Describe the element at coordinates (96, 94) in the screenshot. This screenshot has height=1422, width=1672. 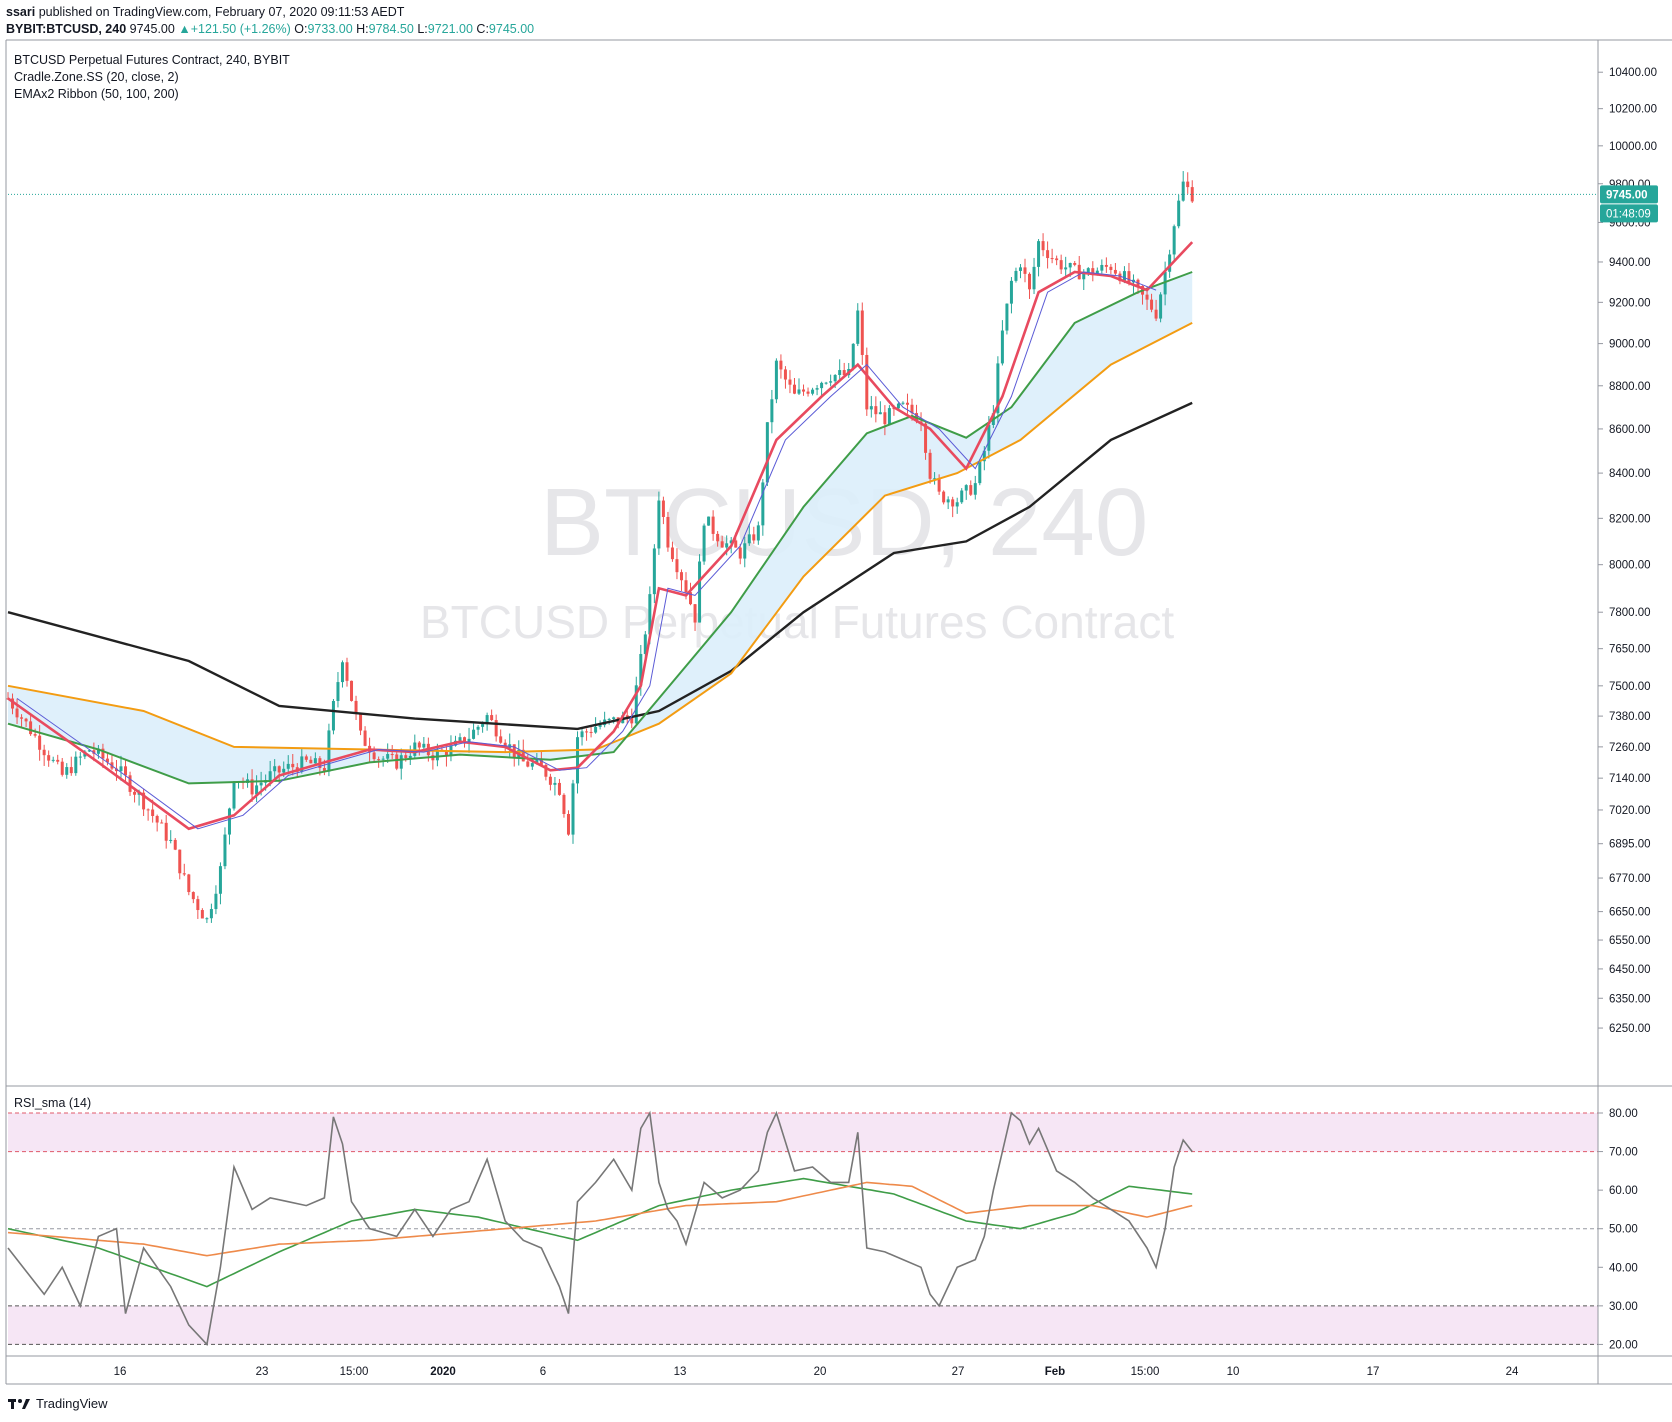
I see `legend-indicator-ribbon: EMAx2 Ribbon (50, 100, 200)` at that location.